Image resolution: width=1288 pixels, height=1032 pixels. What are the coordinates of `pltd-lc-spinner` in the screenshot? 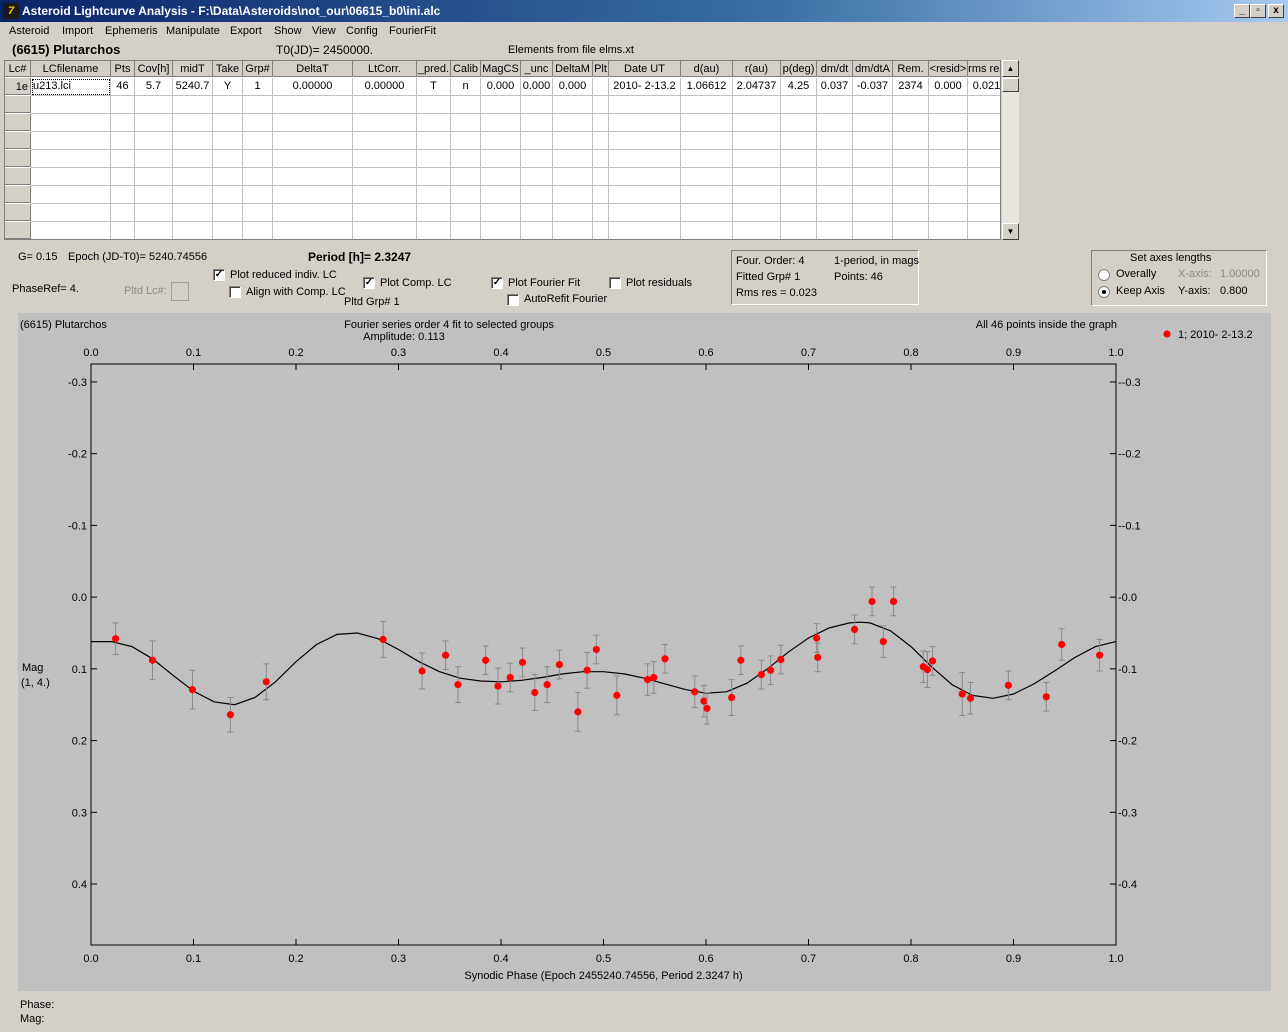 It's located at (180, 291).